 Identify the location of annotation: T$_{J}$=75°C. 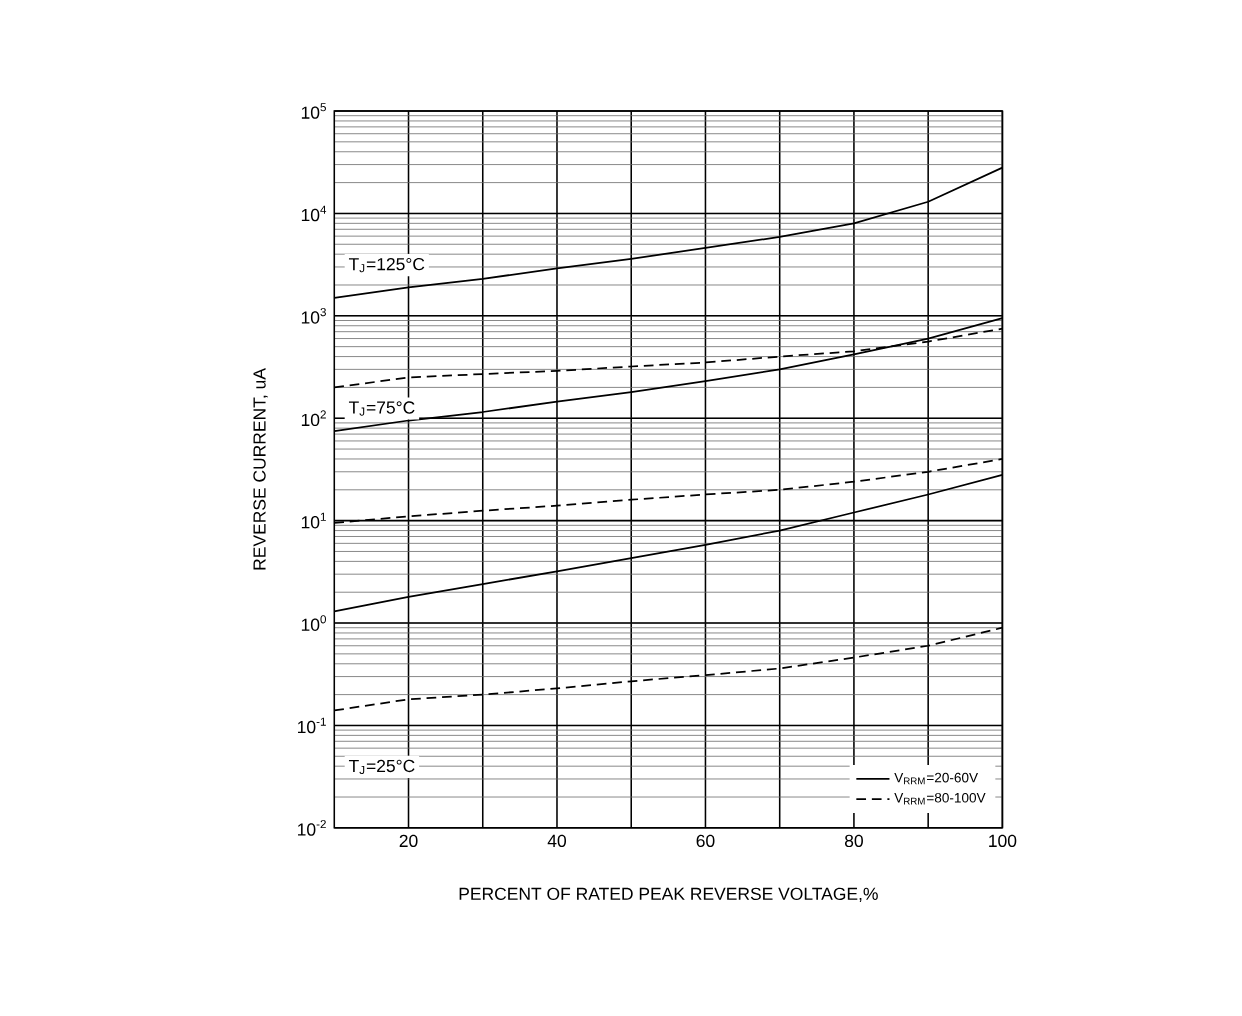
(381, 408).